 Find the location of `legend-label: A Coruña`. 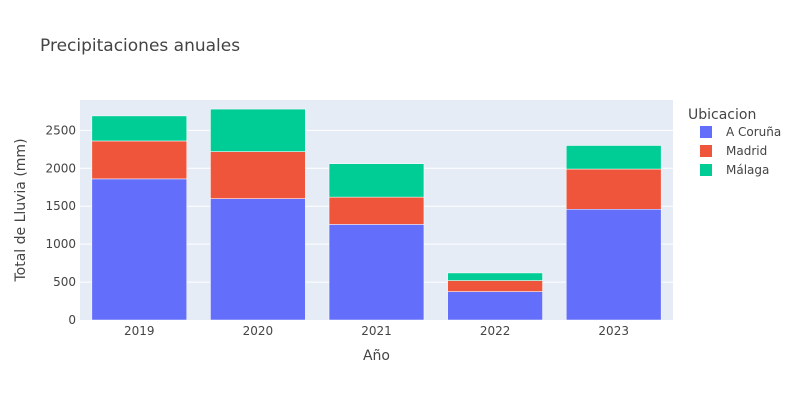

legend-label: A Coruña is located at coordinates (753, 132).